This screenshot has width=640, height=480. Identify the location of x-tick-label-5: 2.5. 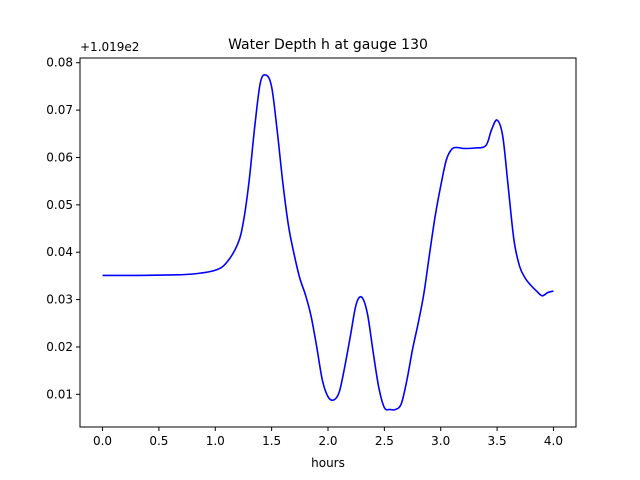
(384, 441).